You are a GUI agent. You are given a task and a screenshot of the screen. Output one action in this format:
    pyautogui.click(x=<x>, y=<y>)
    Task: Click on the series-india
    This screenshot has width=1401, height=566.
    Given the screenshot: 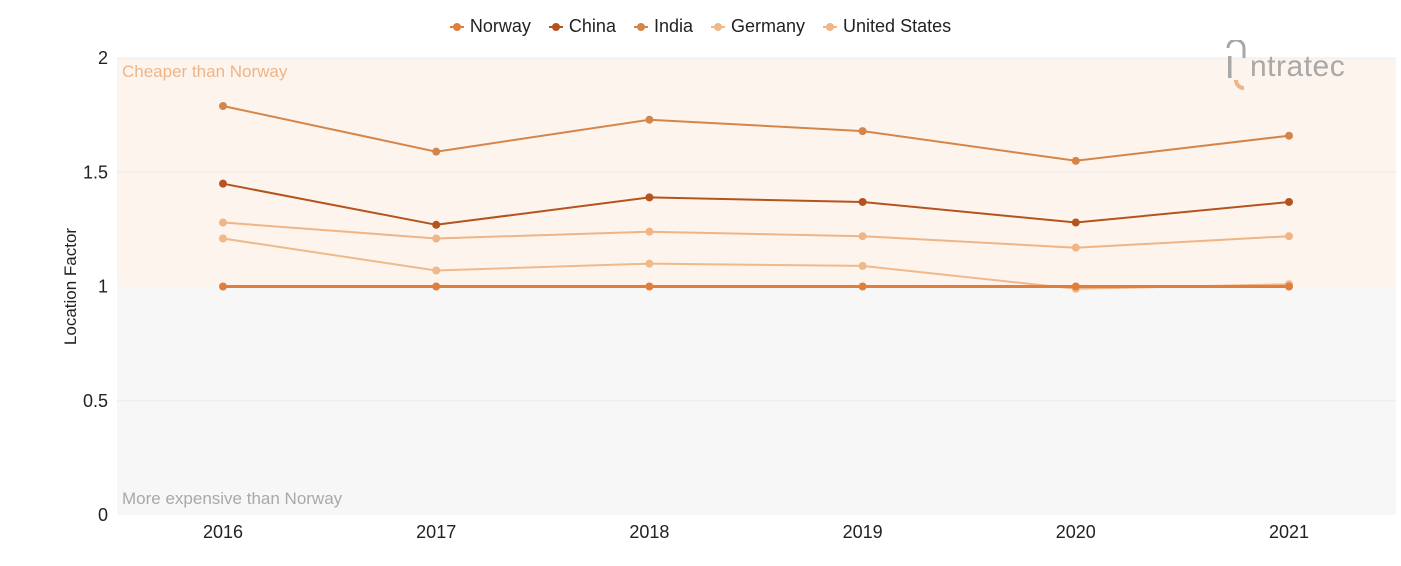 What is the action you would take?
    pyautogui.click(x=756, y=133)
    